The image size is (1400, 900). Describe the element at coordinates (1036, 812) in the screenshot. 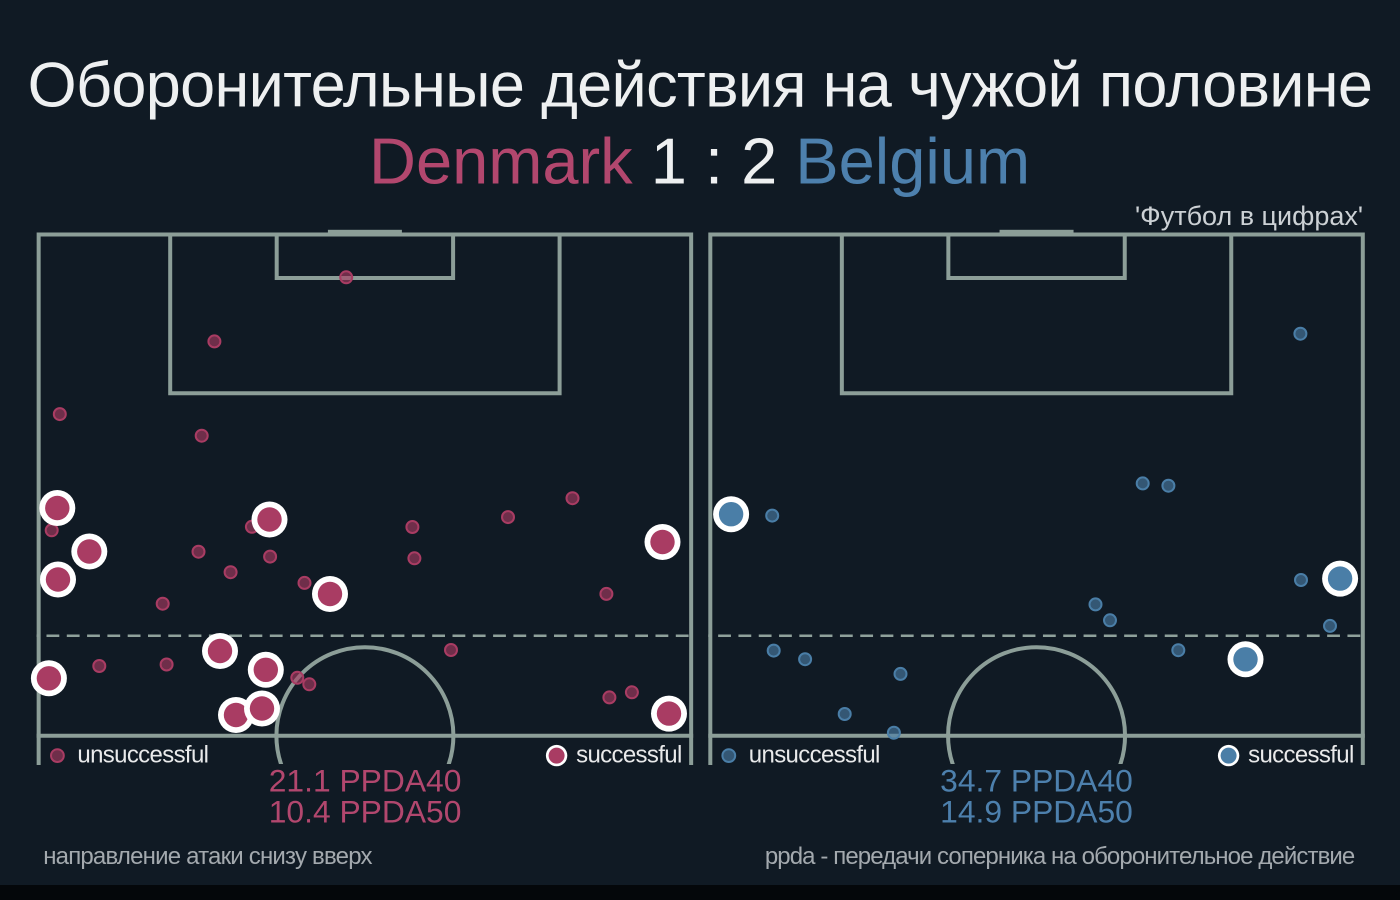

I see `svg-text: 14.9 PPDA50` at that location.